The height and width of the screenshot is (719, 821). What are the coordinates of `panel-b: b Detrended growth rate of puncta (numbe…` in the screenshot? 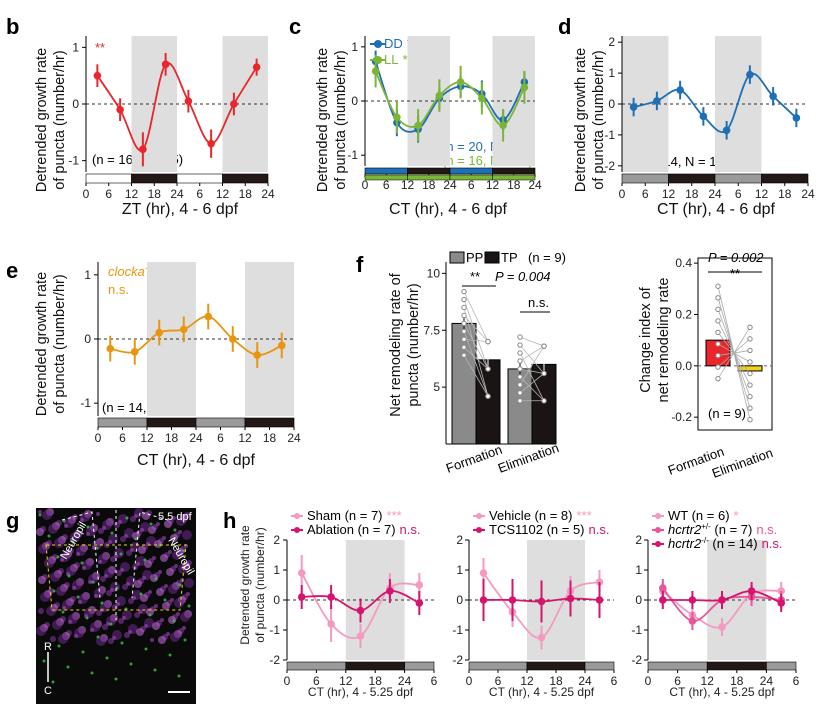 It's located at (140, 116).